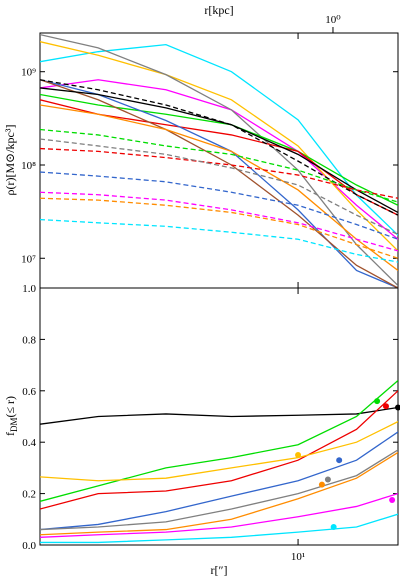 Image resolution: width=400 pixels, height=580 pixels. What do you see at coordinates (28, 73) in the screenshot?
I see `y-tick-label: 10⁹` at bounding box center [28, 73].